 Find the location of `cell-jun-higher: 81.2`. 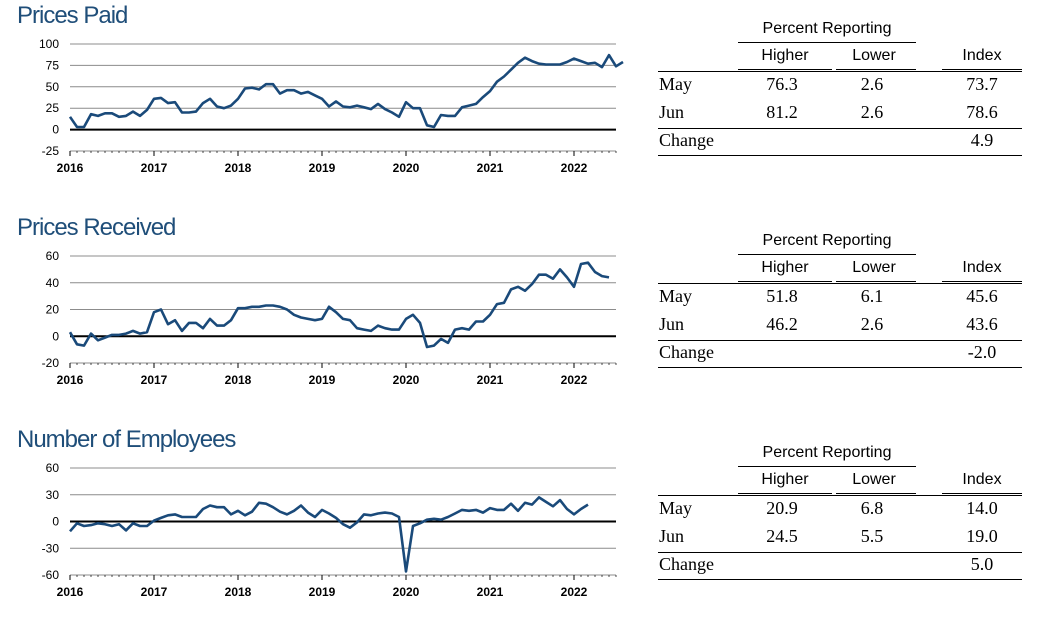

cell-jun-higher: 81.2 is located at coordinates (782, 112).